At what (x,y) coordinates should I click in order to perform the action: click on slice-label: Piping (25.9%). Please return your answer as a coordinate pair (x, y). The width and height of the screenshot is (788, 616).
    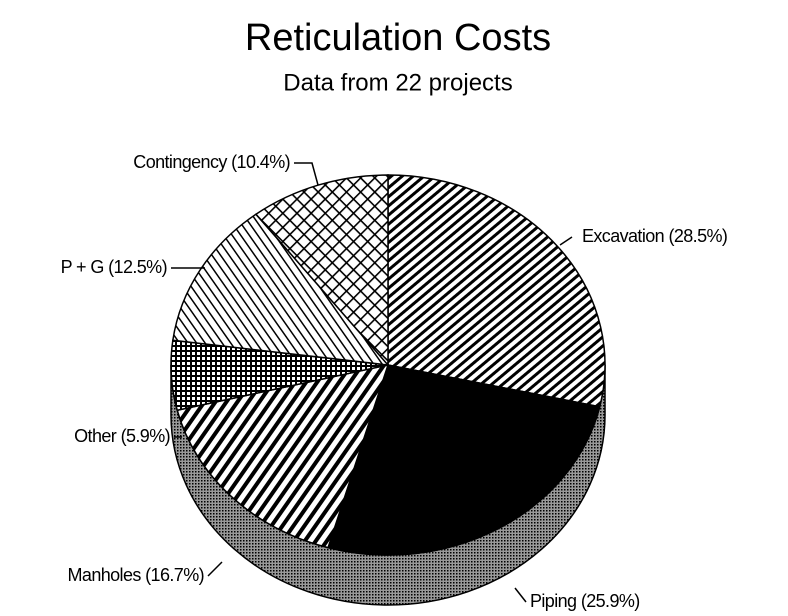
    Looking at the image, I should click on (585, 601).